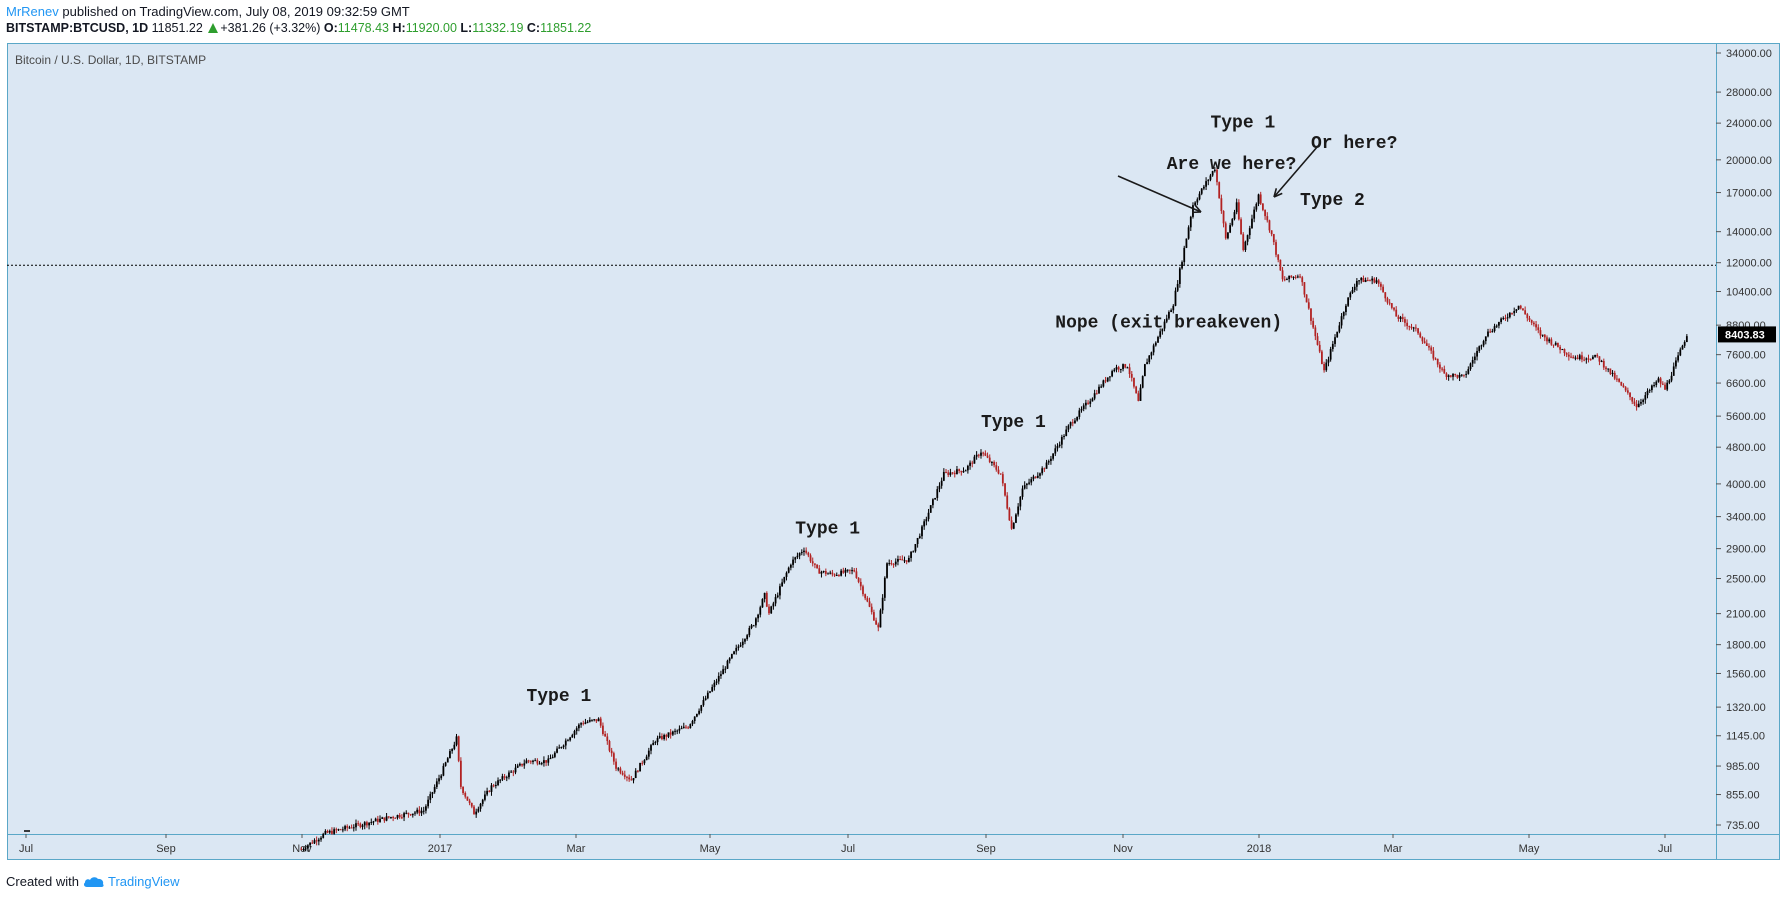  Describe the element at coordinates (1196, 209) in the screenshot. I see `arrow-are-we-here-head` at that location.